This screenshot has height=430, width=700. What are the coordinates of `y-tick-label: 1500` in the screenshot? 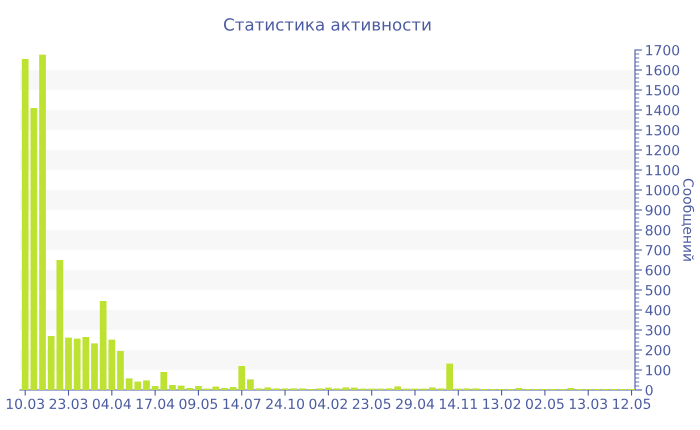 It's located at (663, 90).